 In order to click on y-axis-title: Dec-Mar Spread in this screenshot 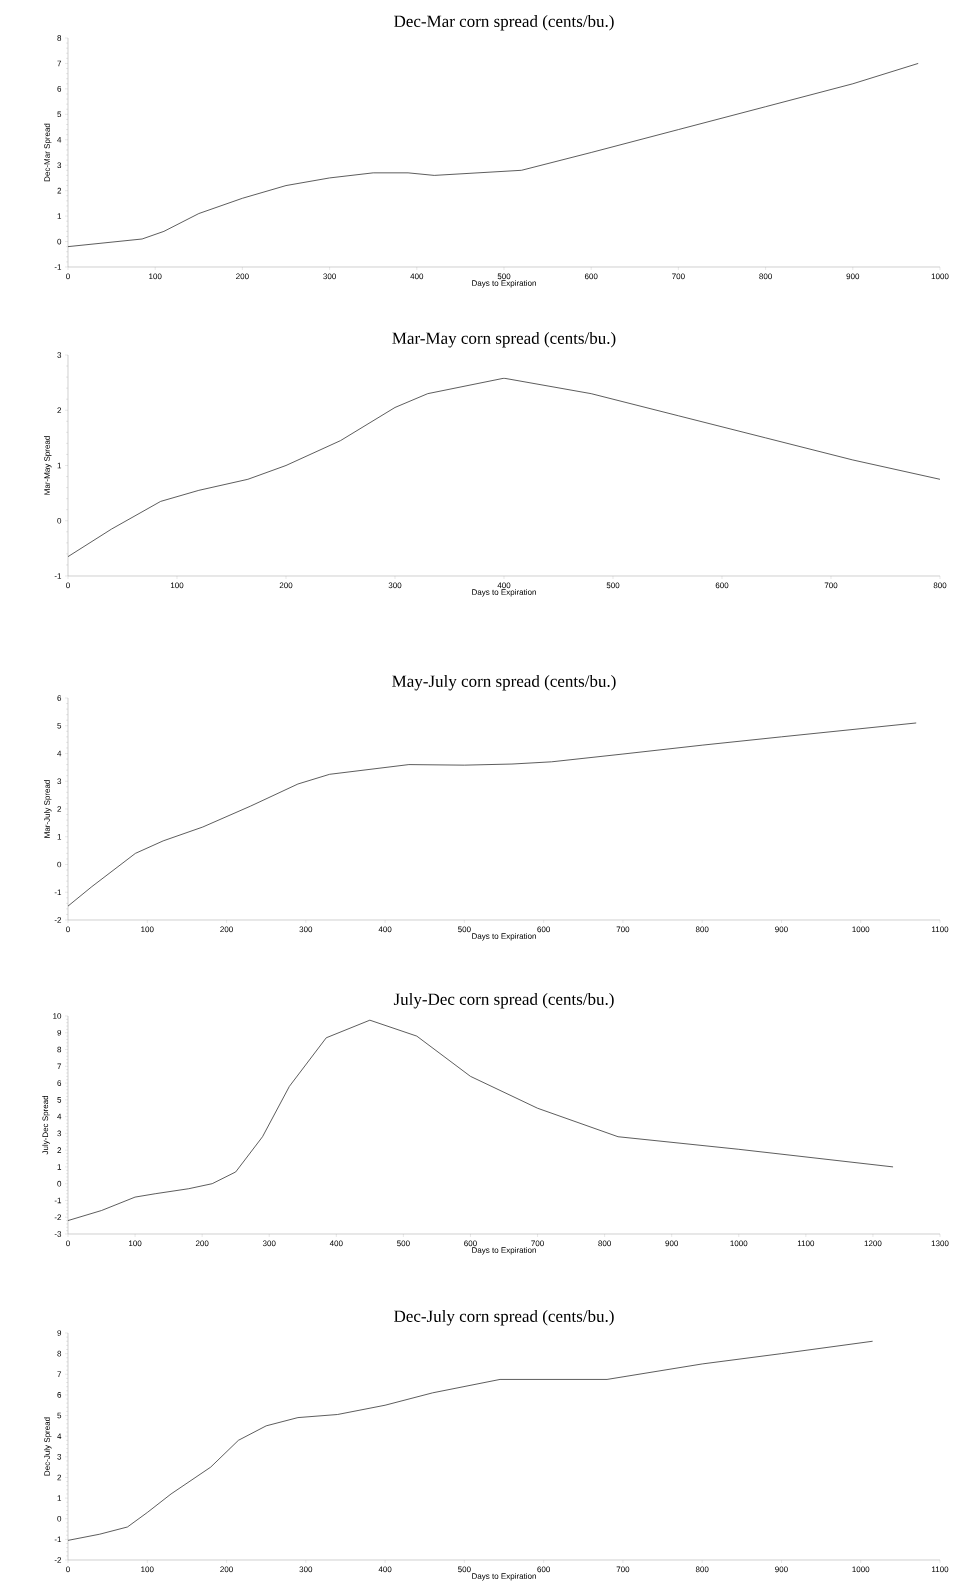, I will do `click(48, 152)`.